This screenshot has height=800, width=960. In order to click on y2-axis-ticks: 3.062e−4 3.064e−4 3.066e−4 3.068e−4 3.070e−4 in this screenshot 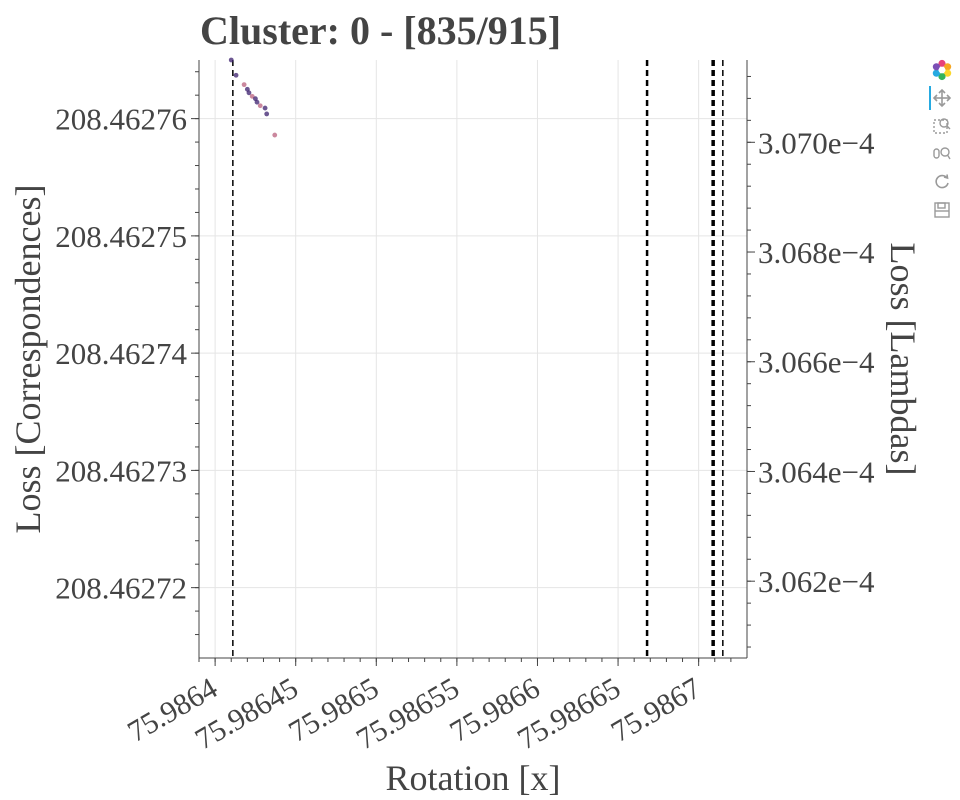, I will do `click(811, 361)`.